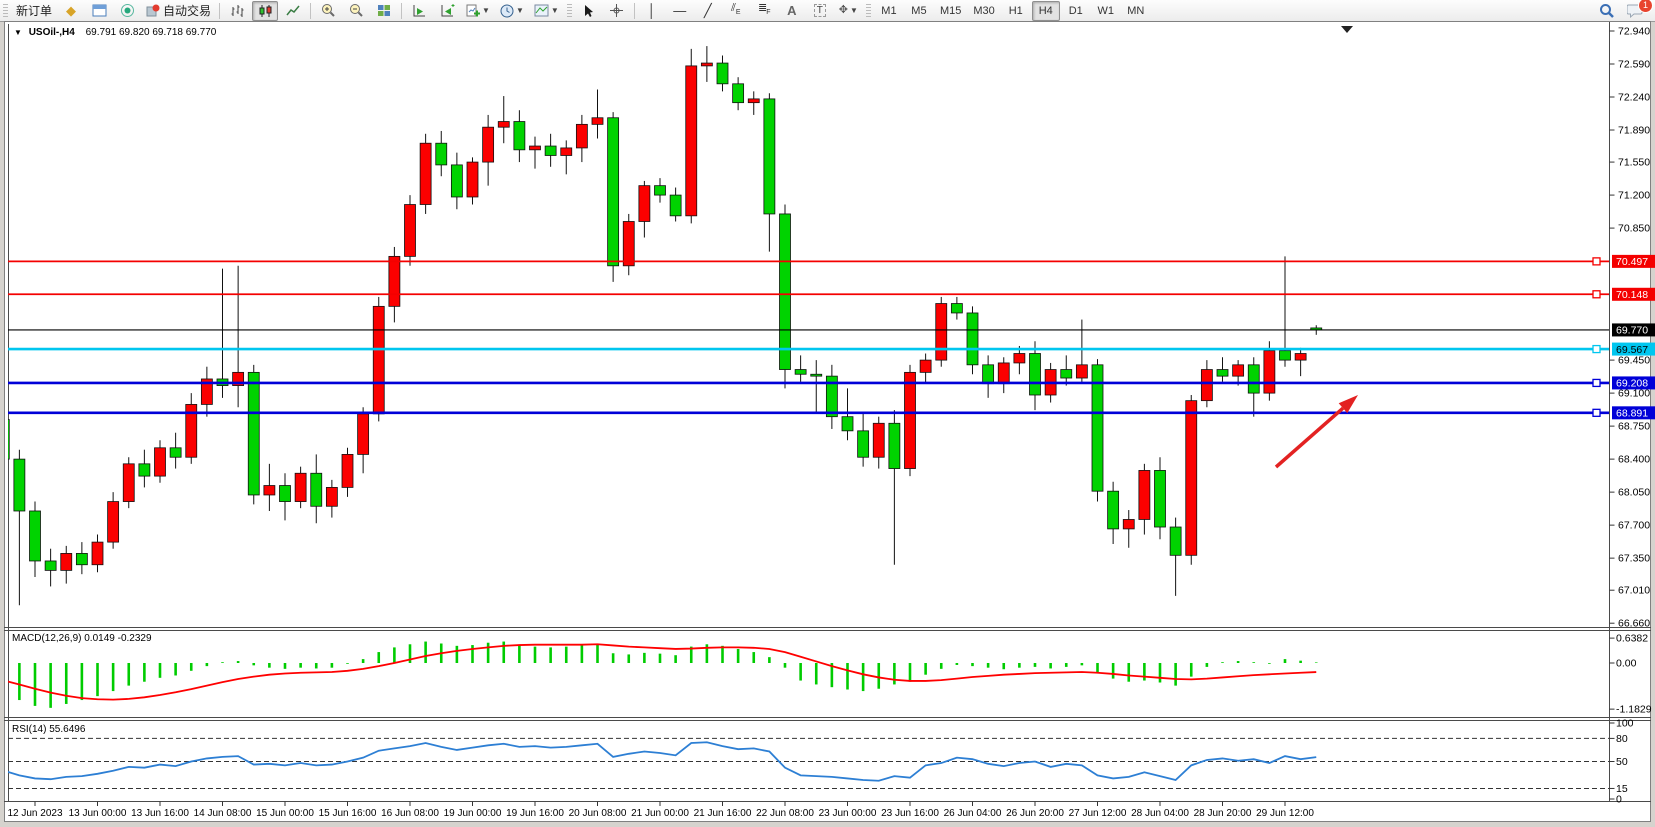 The image size is (1655, 827). Describe the element at coordinates (680, 10) in the screenshot. I see `horizontal-line-icon: —` at that location.